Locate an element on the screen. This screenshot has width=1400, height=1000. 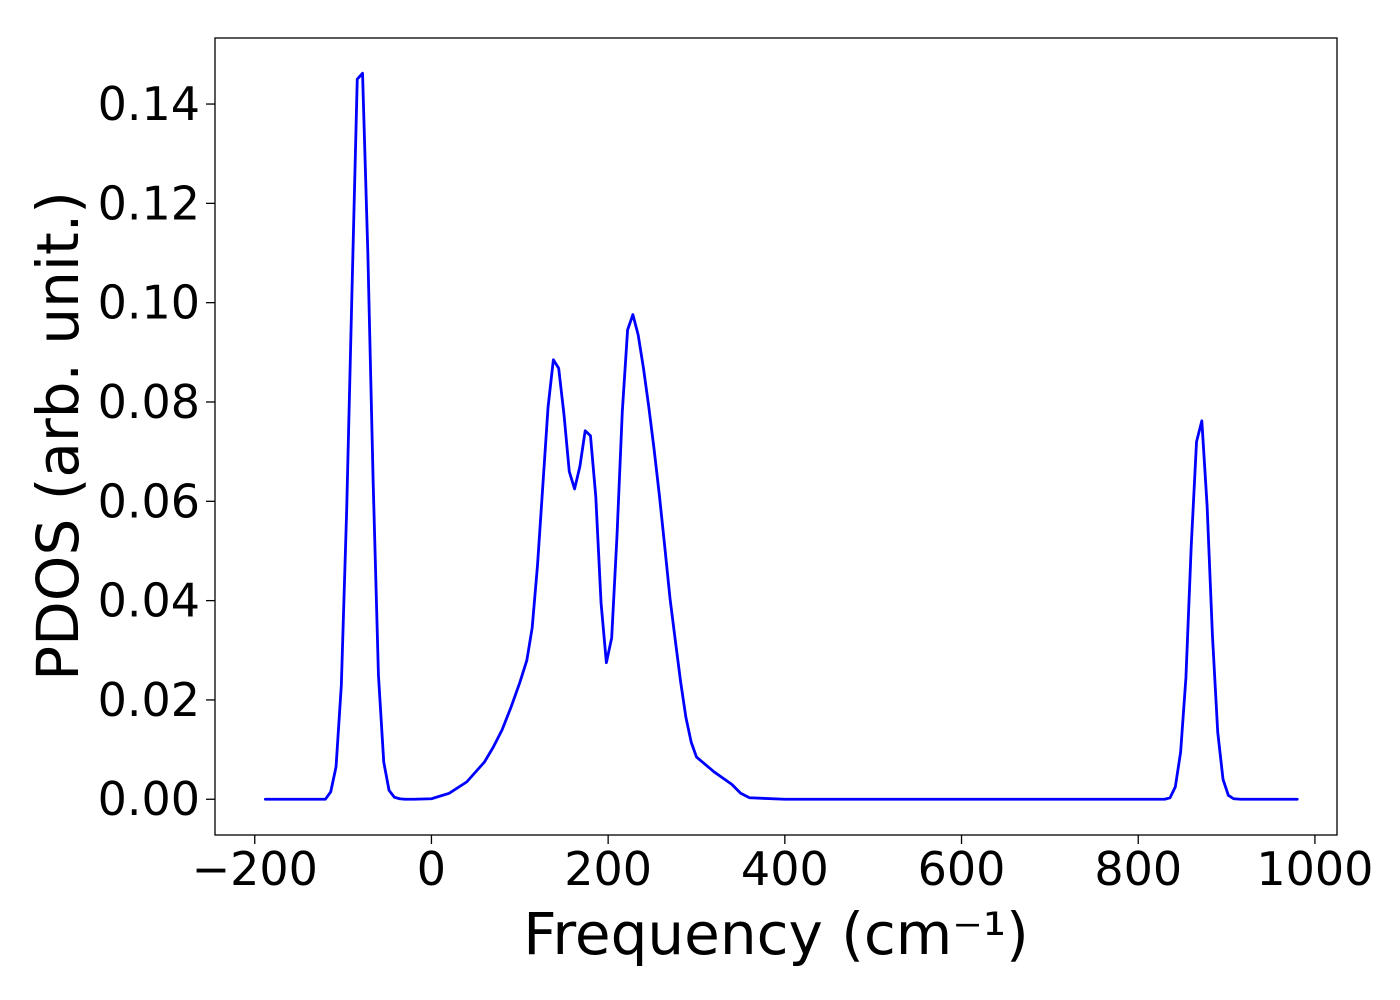
x-tick-label: 1000 is located at coordinates (1314, 869).